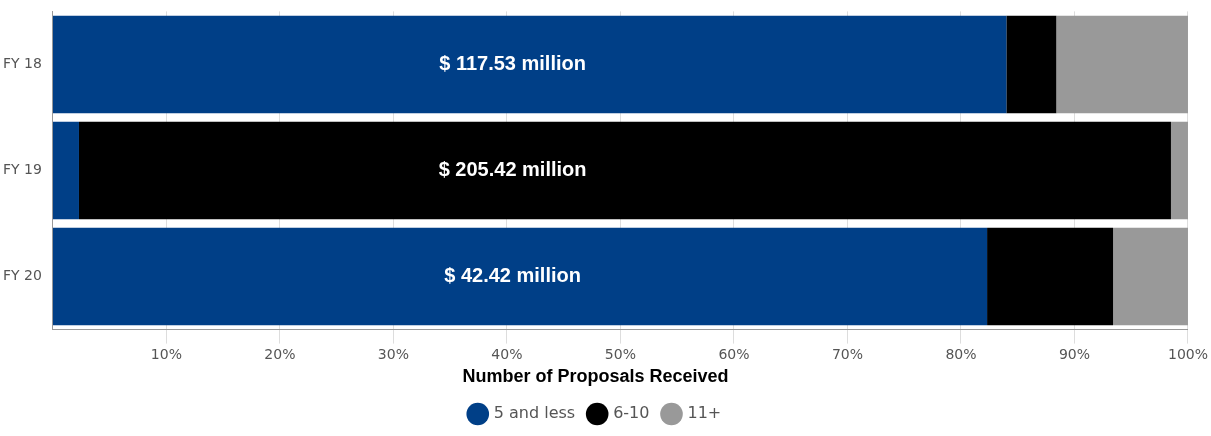 Image resolution: width=1211 pixels, height=436 pixels. I want to click on x-tick-label: 30%, so click(393, 353).